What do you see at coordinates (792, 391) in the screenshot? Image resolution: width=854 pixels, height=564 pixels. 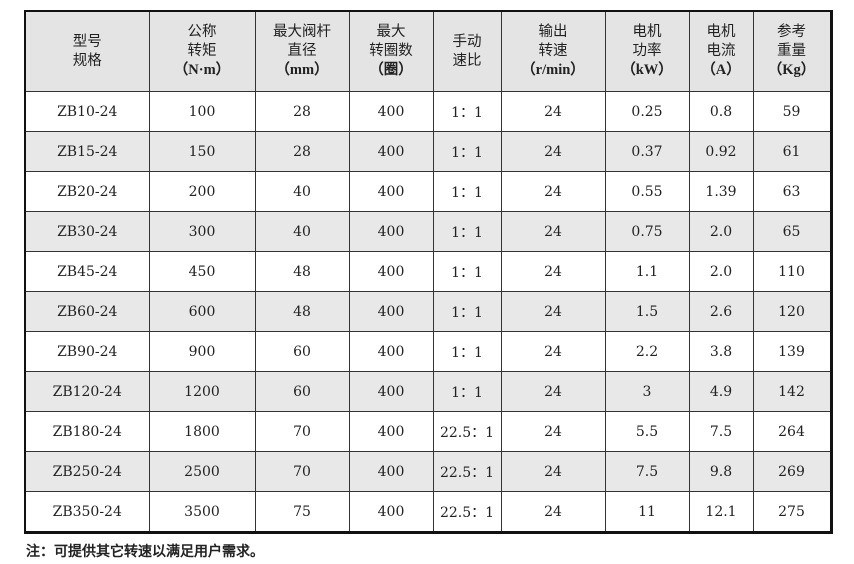 I see `table-cell: 142` at bounding box center [792, 391].